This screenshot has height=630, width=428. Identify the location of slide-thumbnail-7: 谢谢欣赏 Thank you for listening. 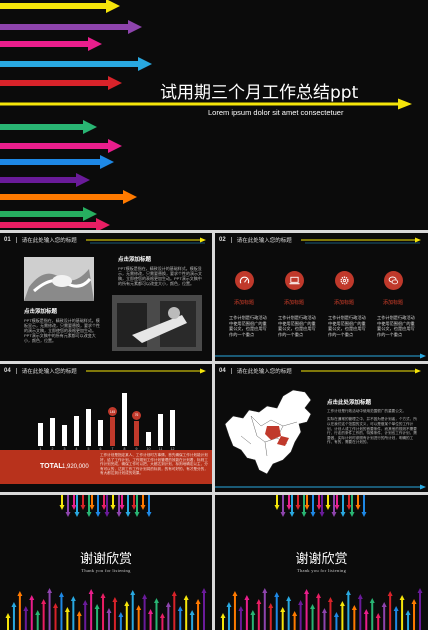
(321, 562).